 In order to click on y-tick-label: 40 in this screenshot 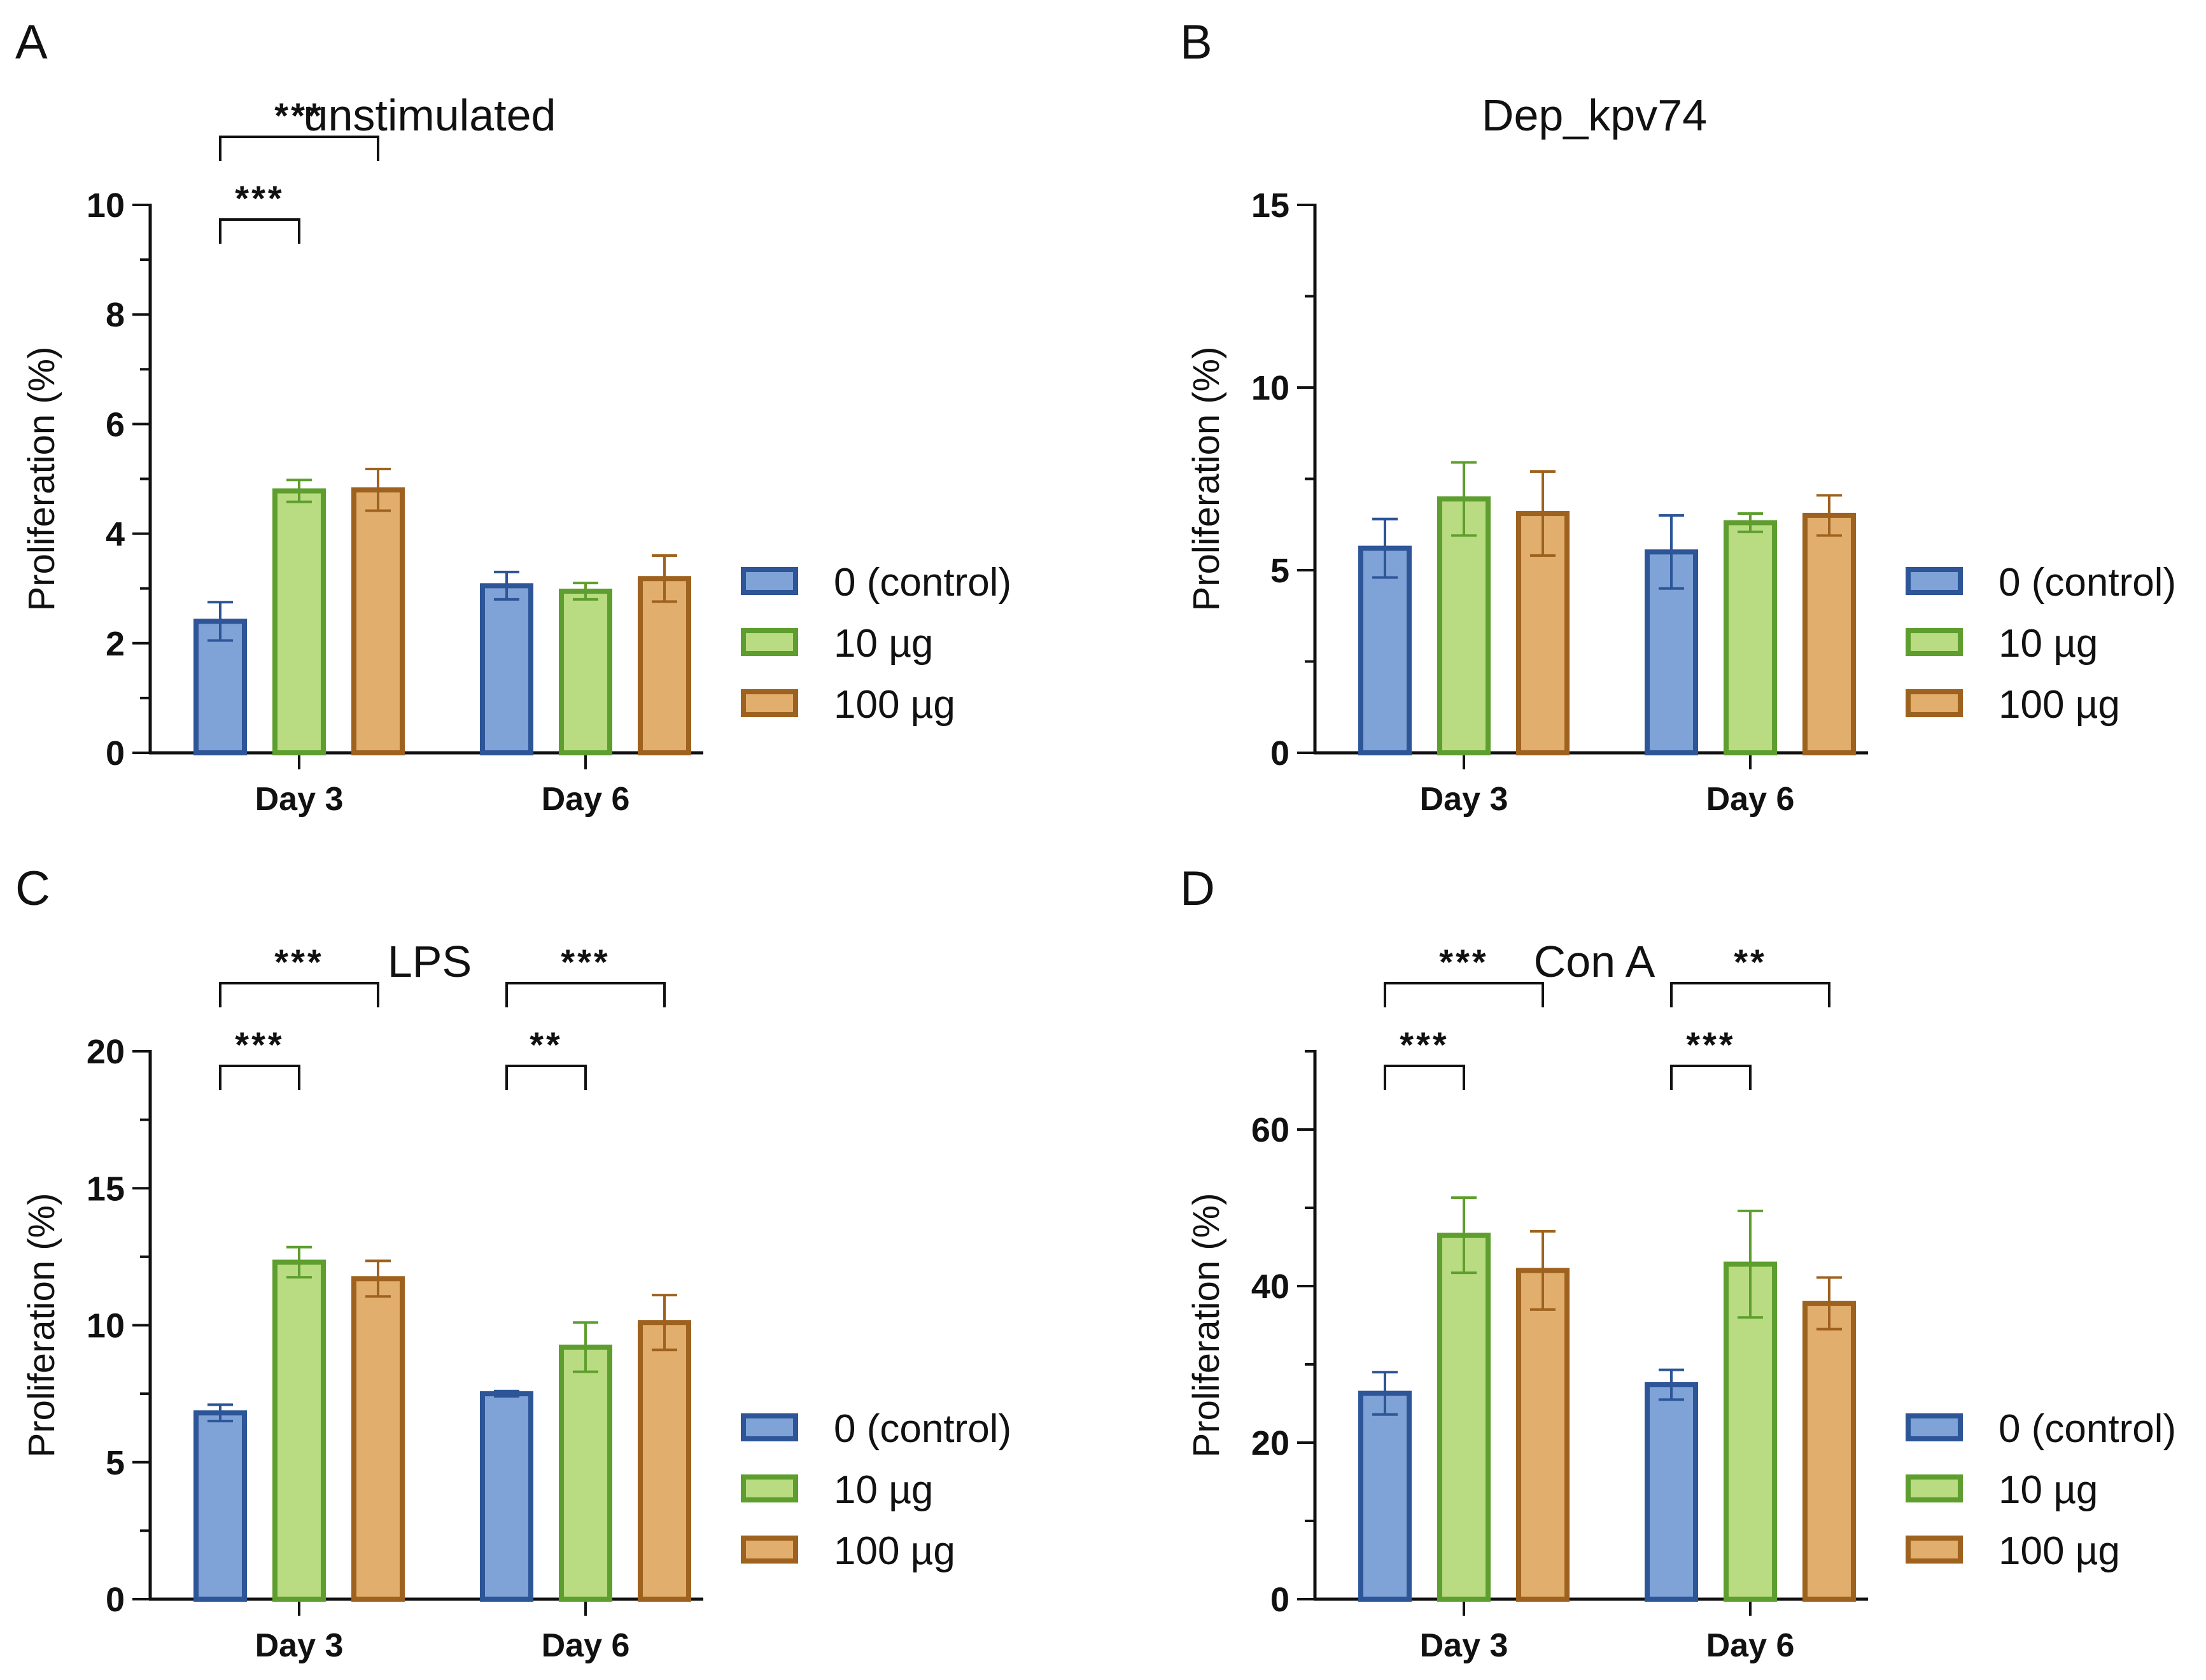, I will do `click(1270, 1287)`.